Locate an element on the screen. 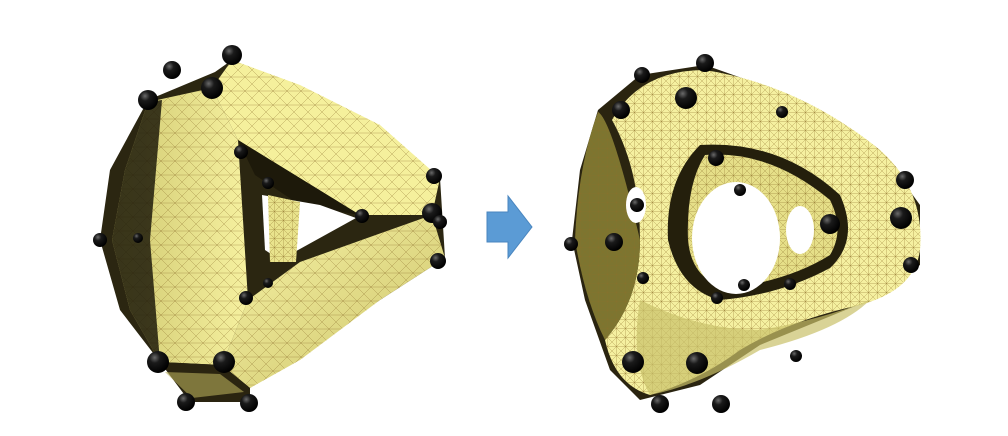 This screenshot has height=436, width=1008. right-small-hole is located at coordinates (800, 230).